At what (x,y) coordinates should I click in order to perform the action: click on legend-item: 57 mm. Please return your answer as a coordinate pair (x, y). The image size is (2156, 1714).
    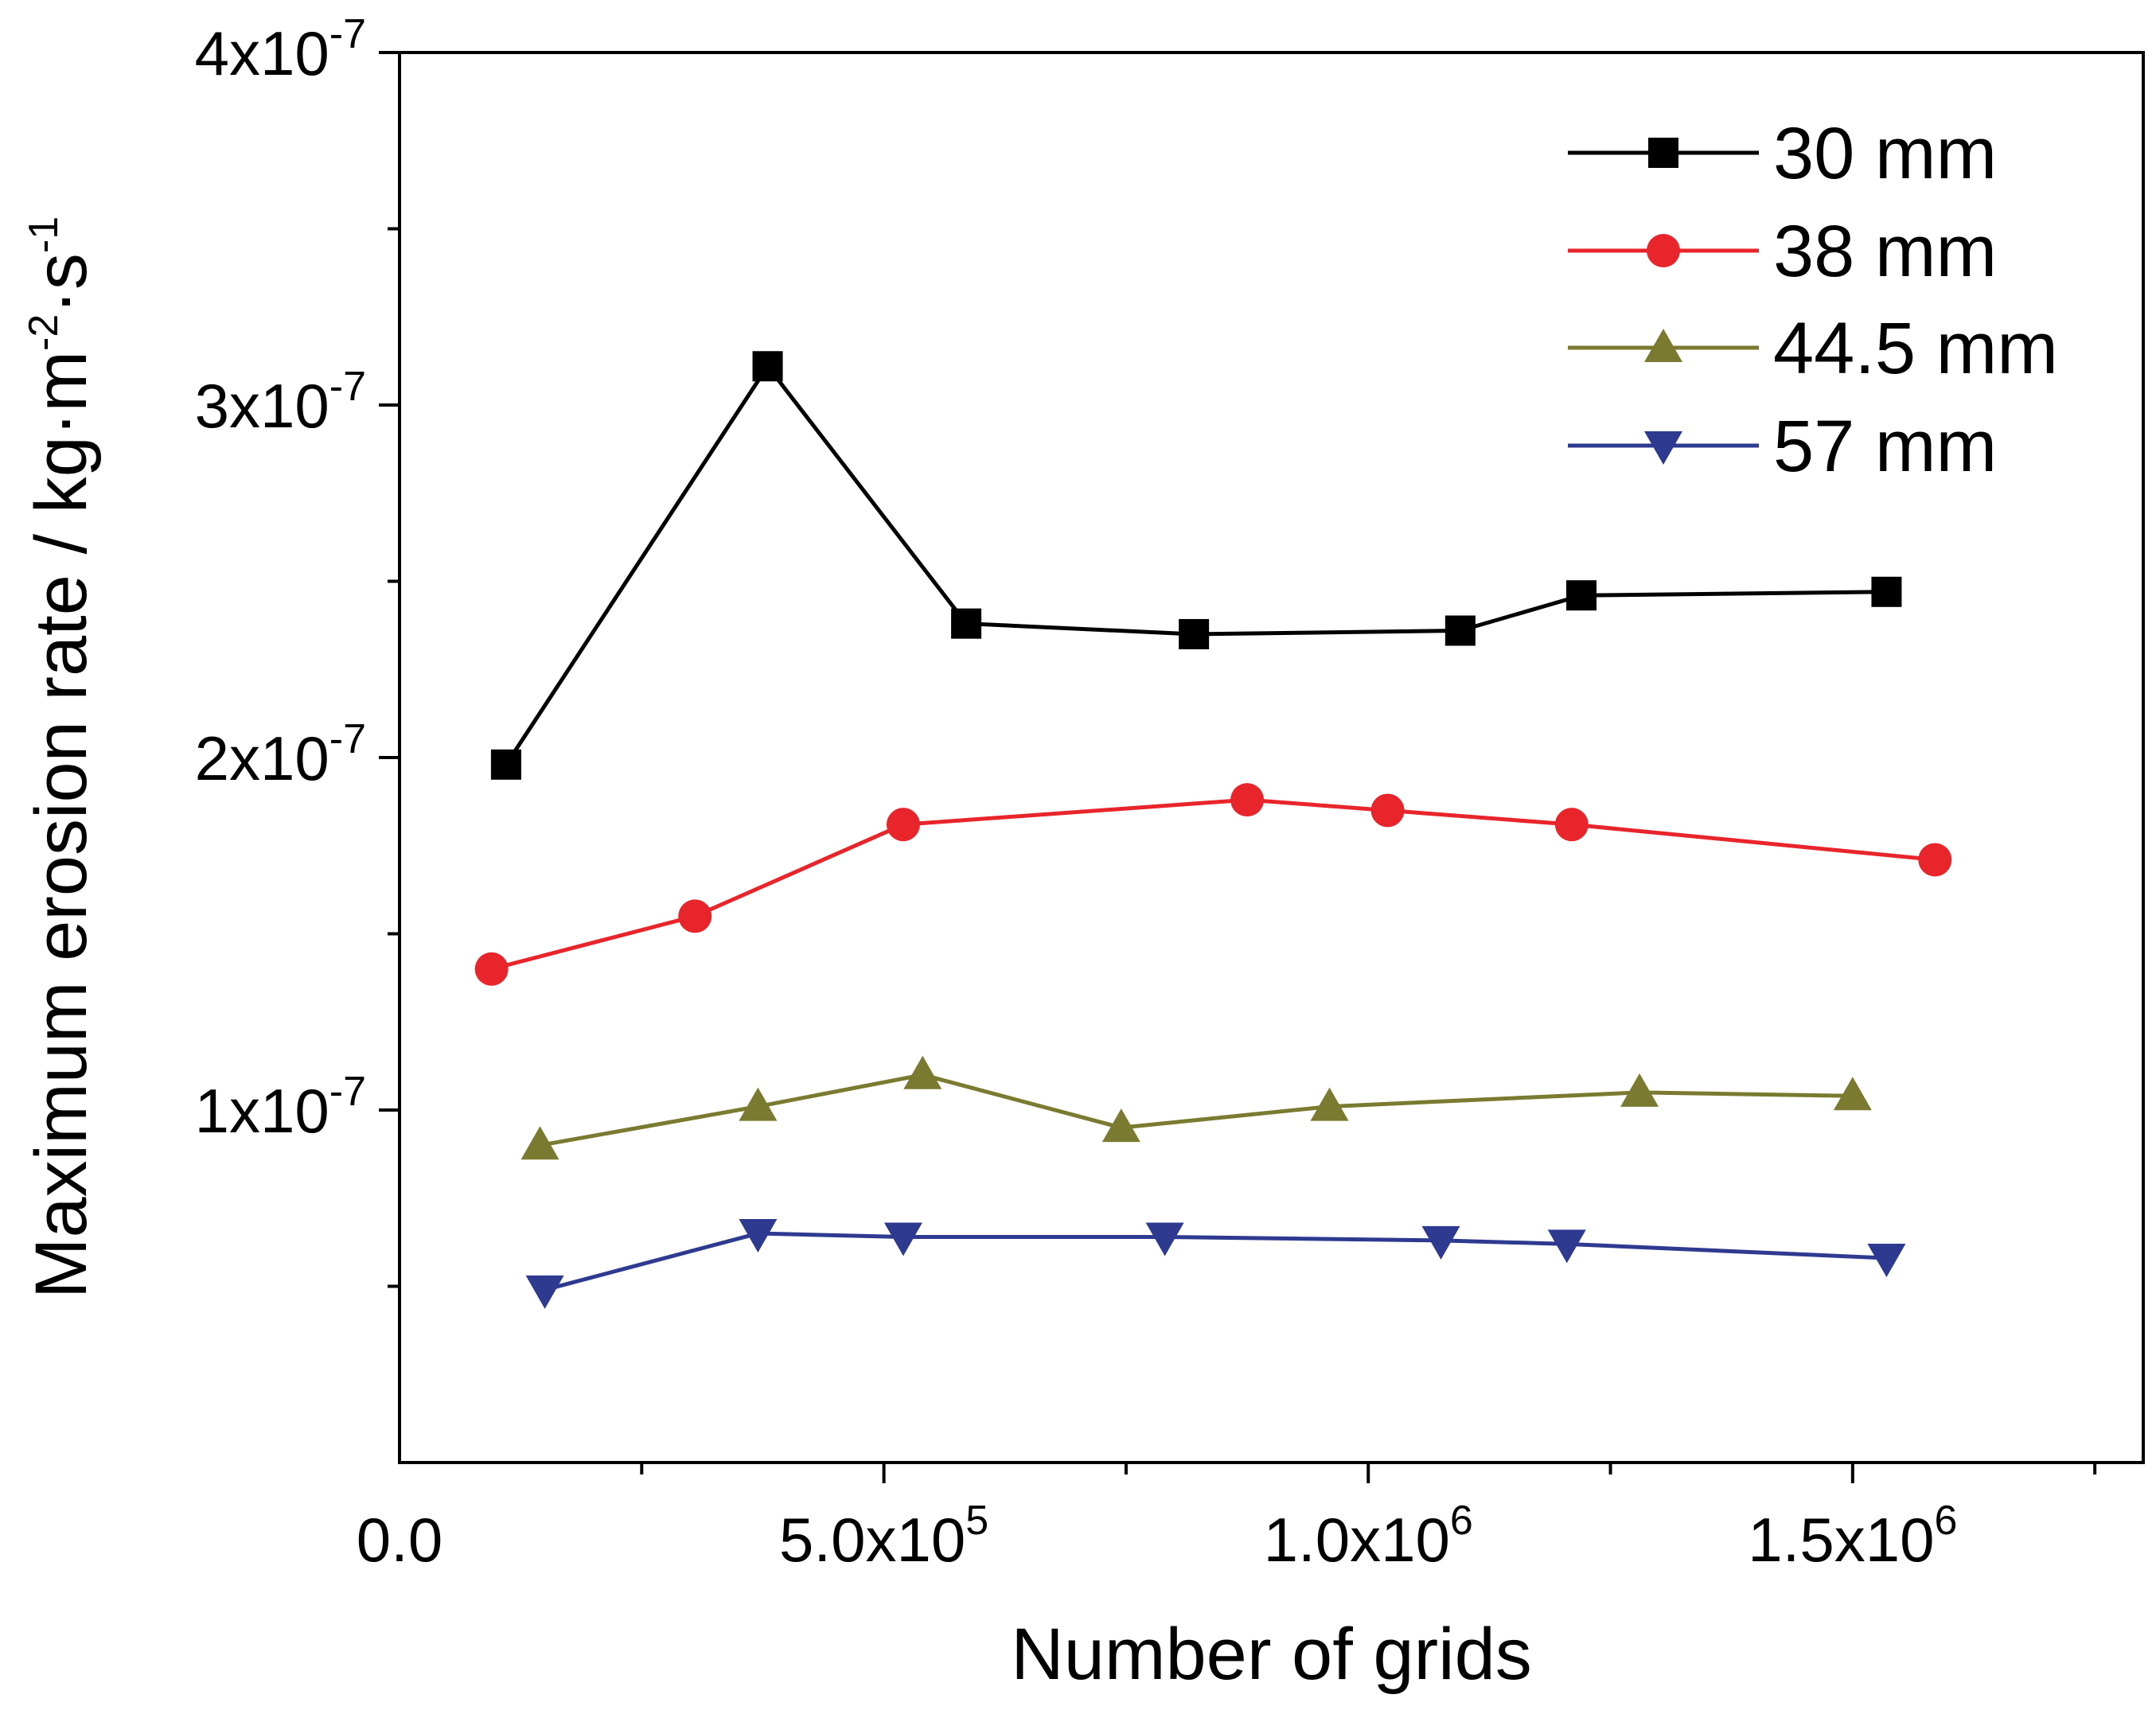
    Looking at the image, I should click on (1782, 446).